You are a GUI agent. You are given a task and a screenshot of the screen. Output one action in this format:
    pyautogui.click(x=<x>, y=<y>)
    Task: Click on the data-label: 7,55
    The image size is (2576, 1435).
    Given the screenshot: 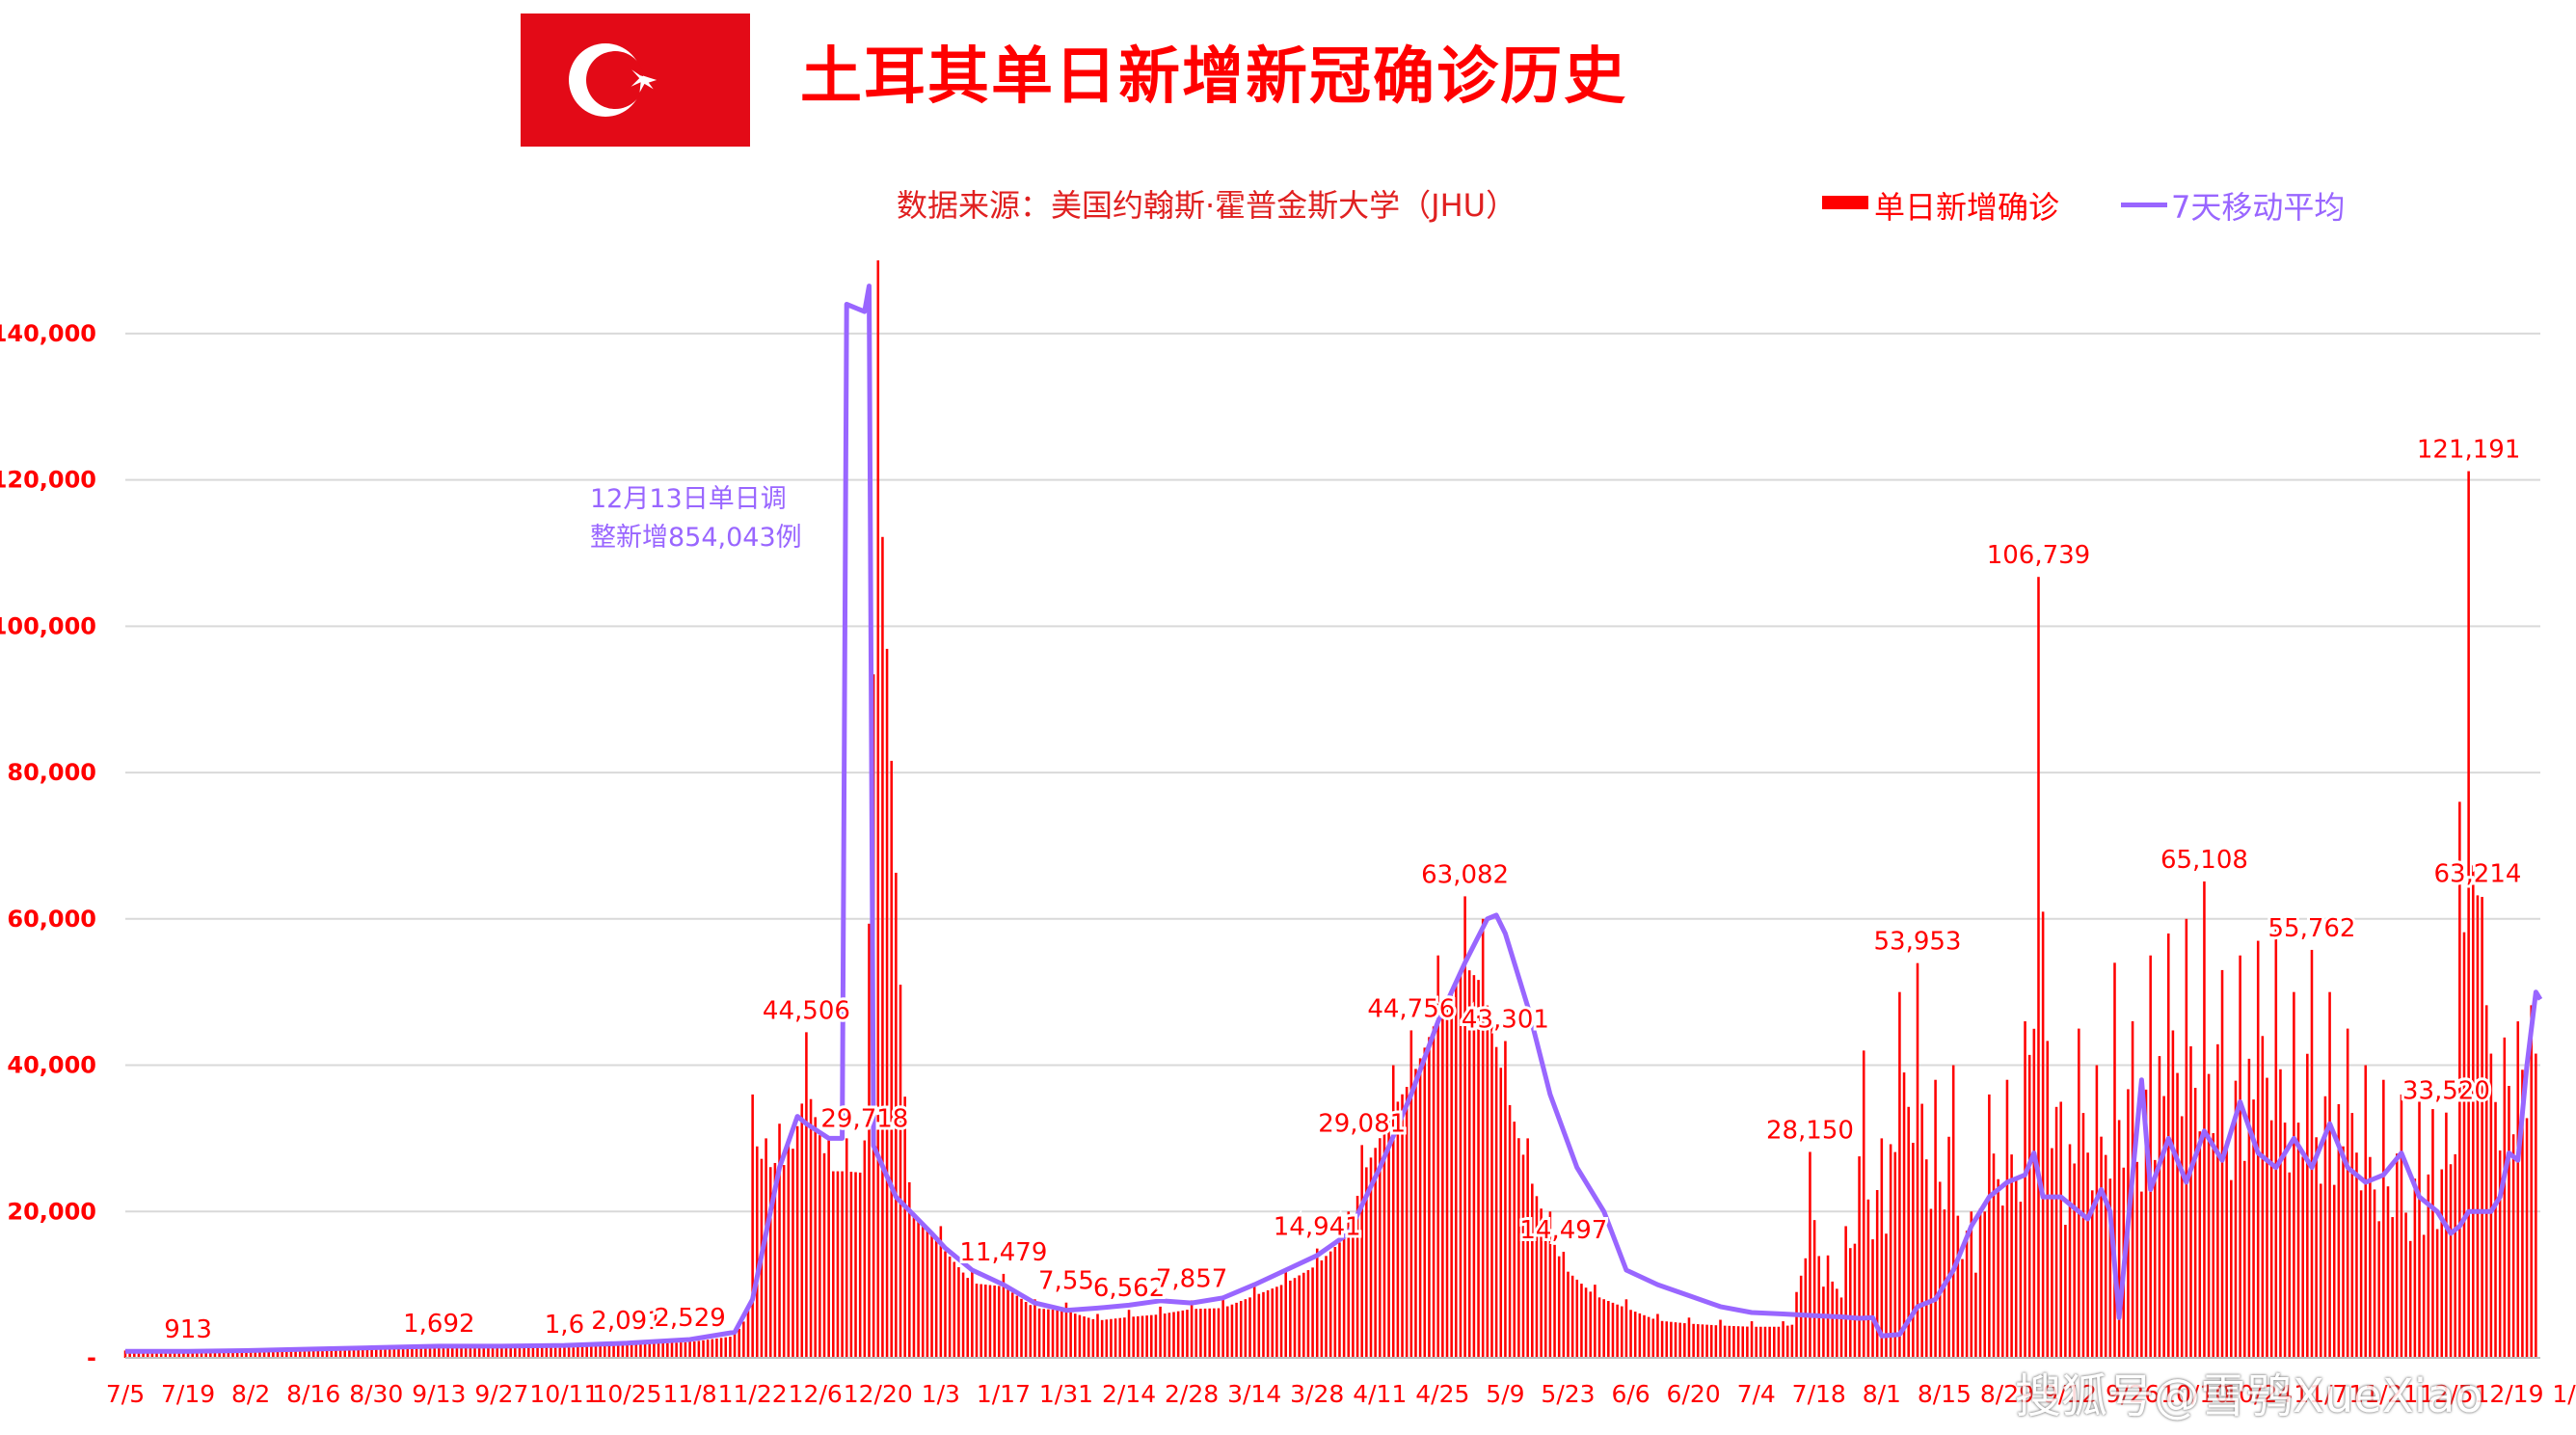 What is the action you would take?
    pyautogui.click(x=1066, y=1281)
    